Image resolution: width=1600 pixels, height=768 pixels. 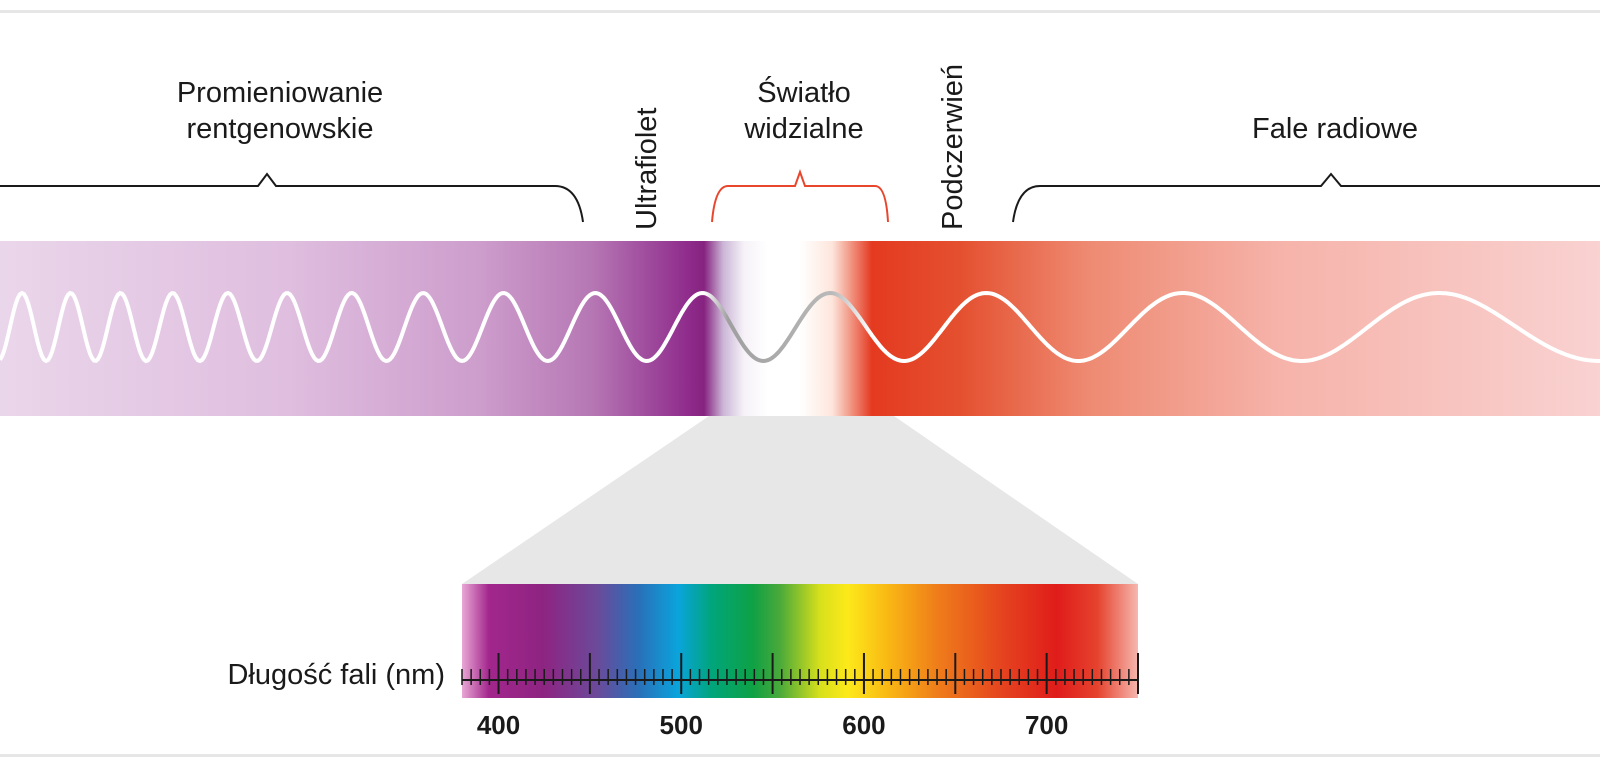 I want to click on xray-bracket, so click(x=292, y=197).